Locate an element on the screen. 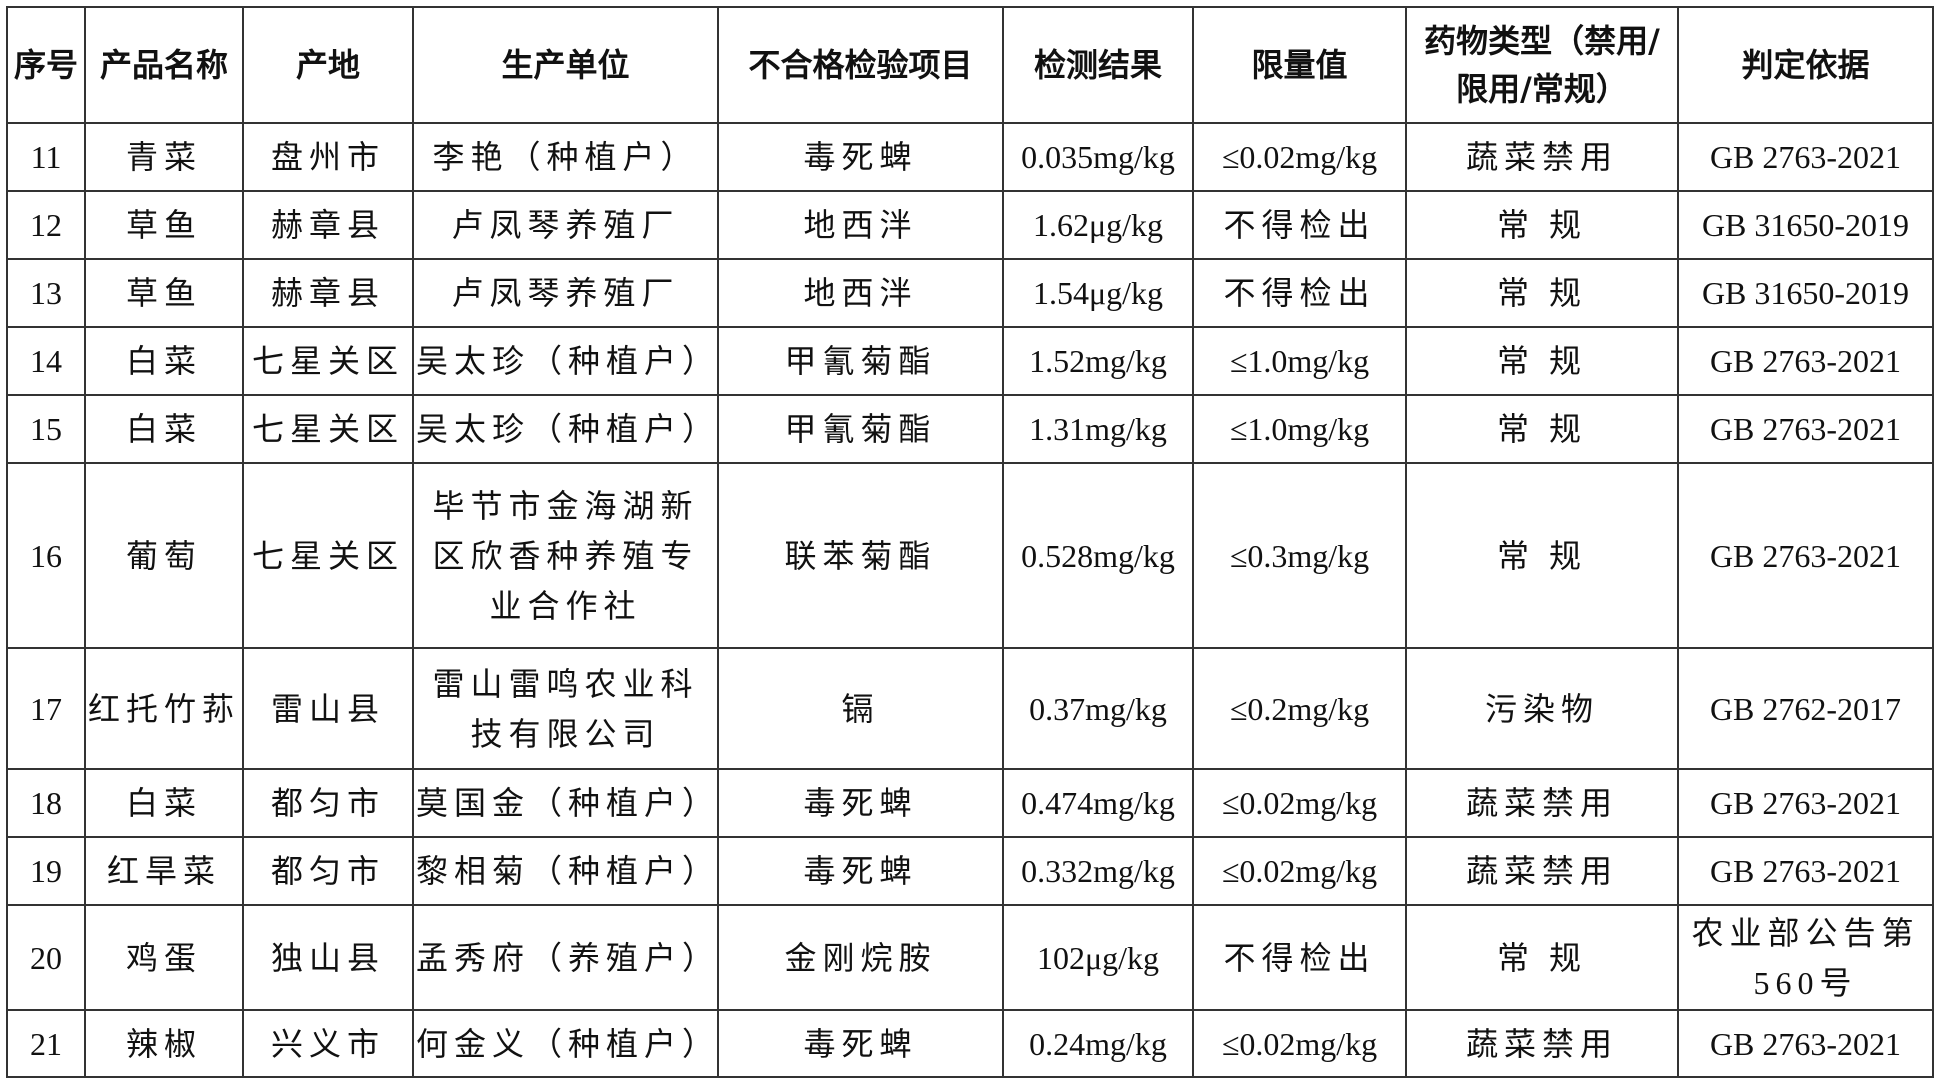 The image size is (1939, 1081). cell-index: 16 is located at coordinates (46, 555).